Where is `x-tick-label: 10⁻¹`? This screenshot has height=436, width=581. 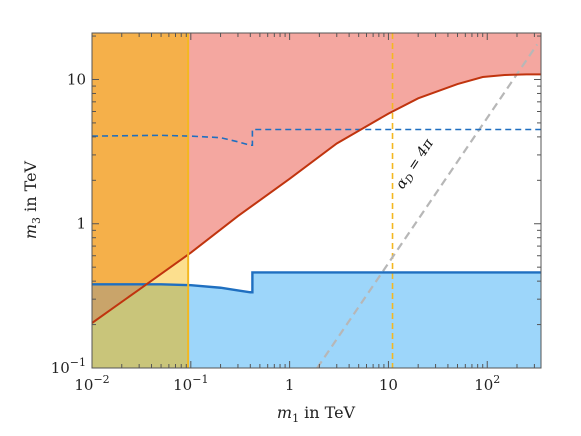 x-tick-label: 10⁻¹ is located at coordinates (190, 383).